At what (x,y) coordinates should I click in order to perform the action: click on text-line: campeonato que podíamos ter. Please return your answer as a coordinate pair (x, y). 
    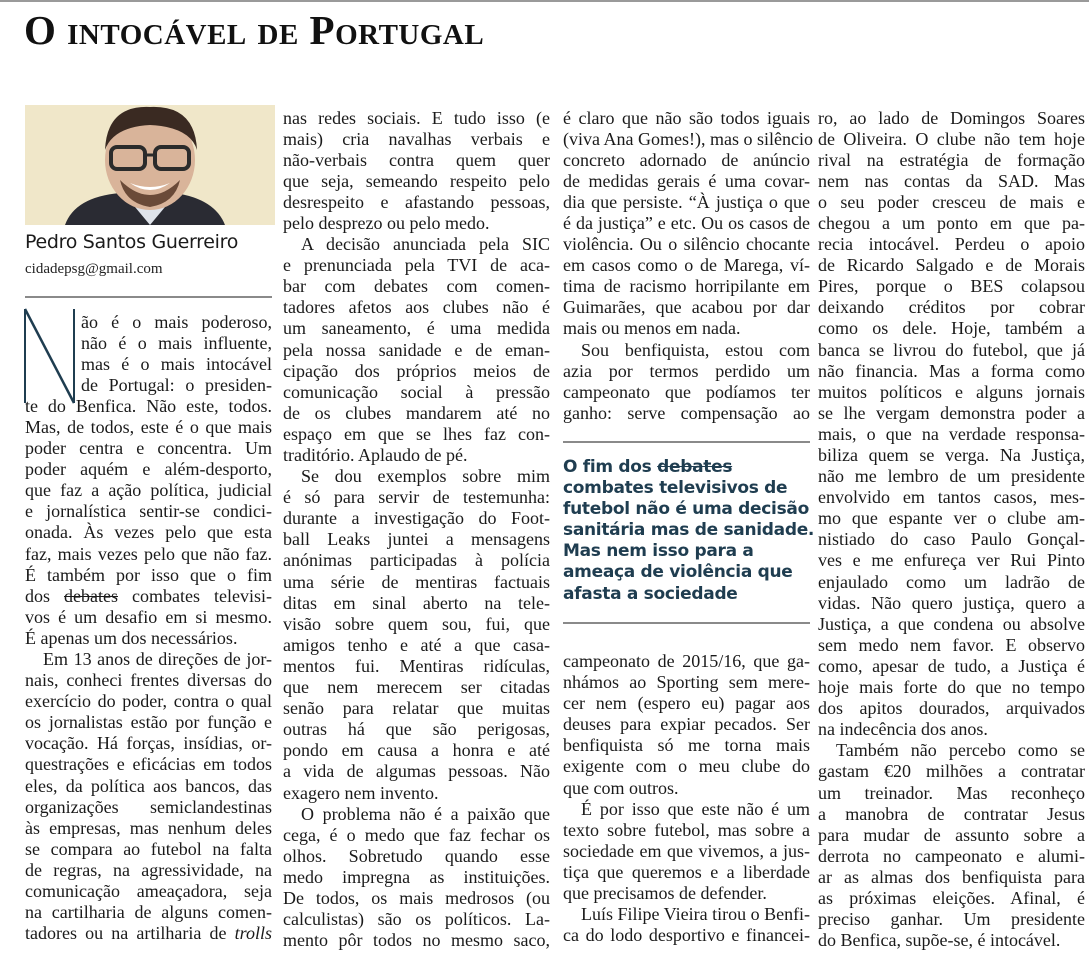
    Looking at the image, I should click on (686, 391).